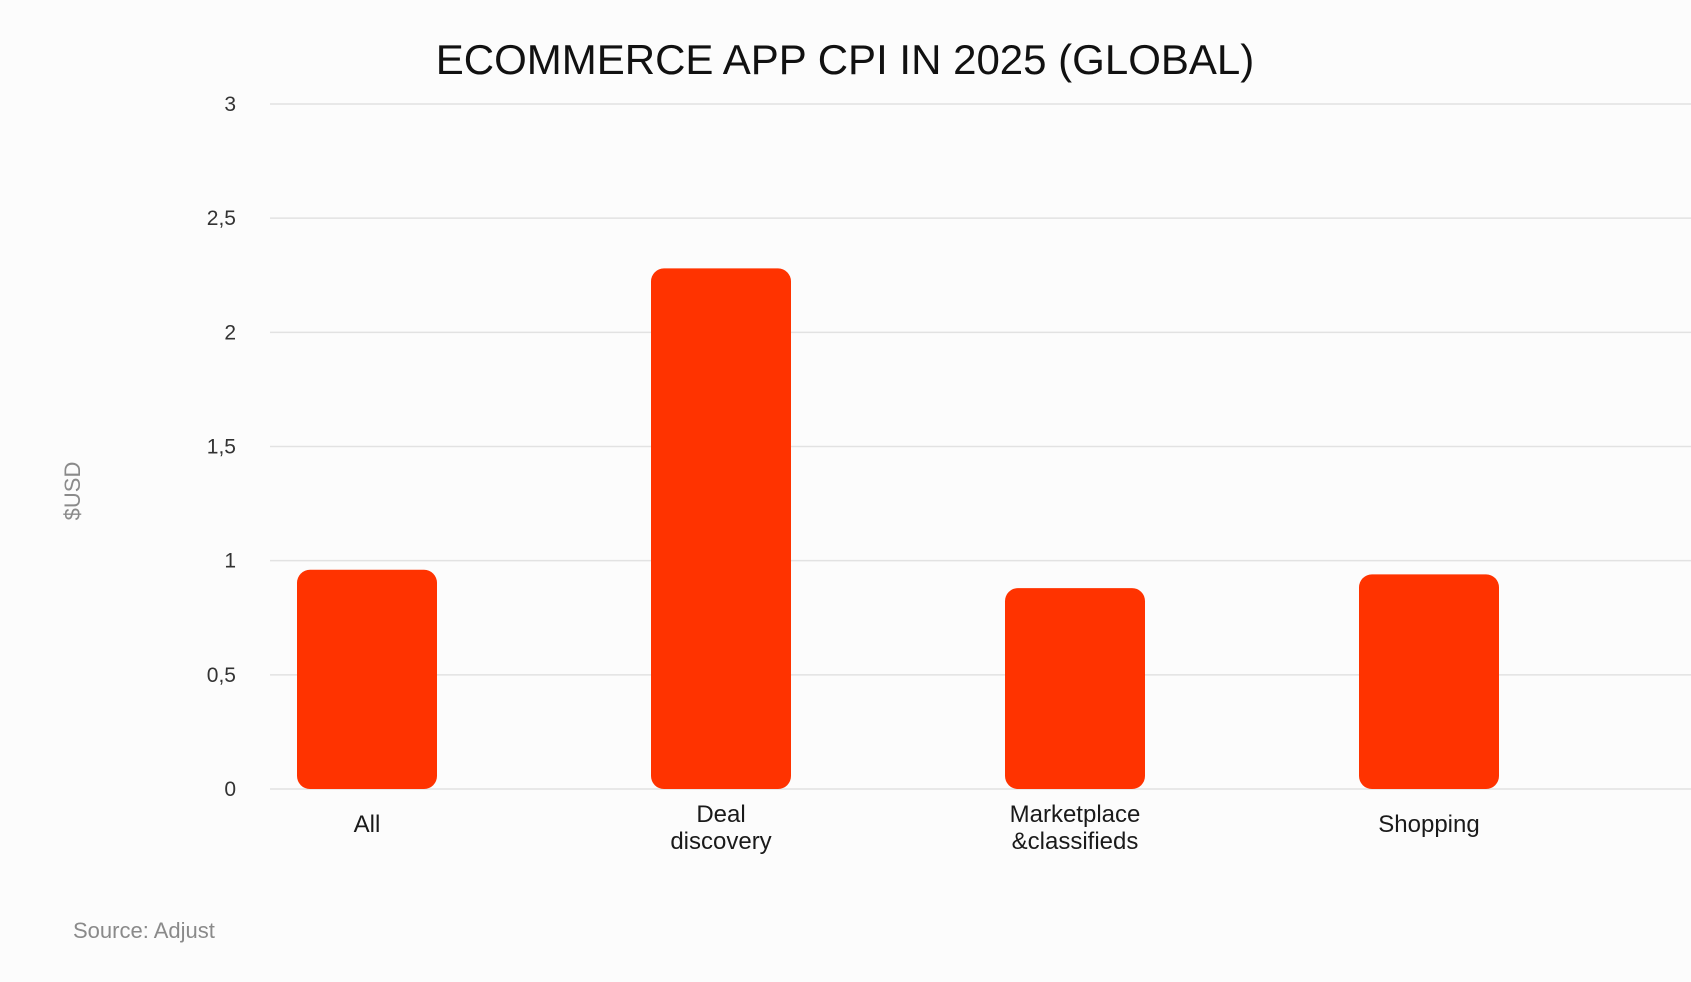 The image size is (1691, 982). Describe the element at coordinates (221, 675) in the screenshot. I see `y-tick-label: 0,5` at that location.